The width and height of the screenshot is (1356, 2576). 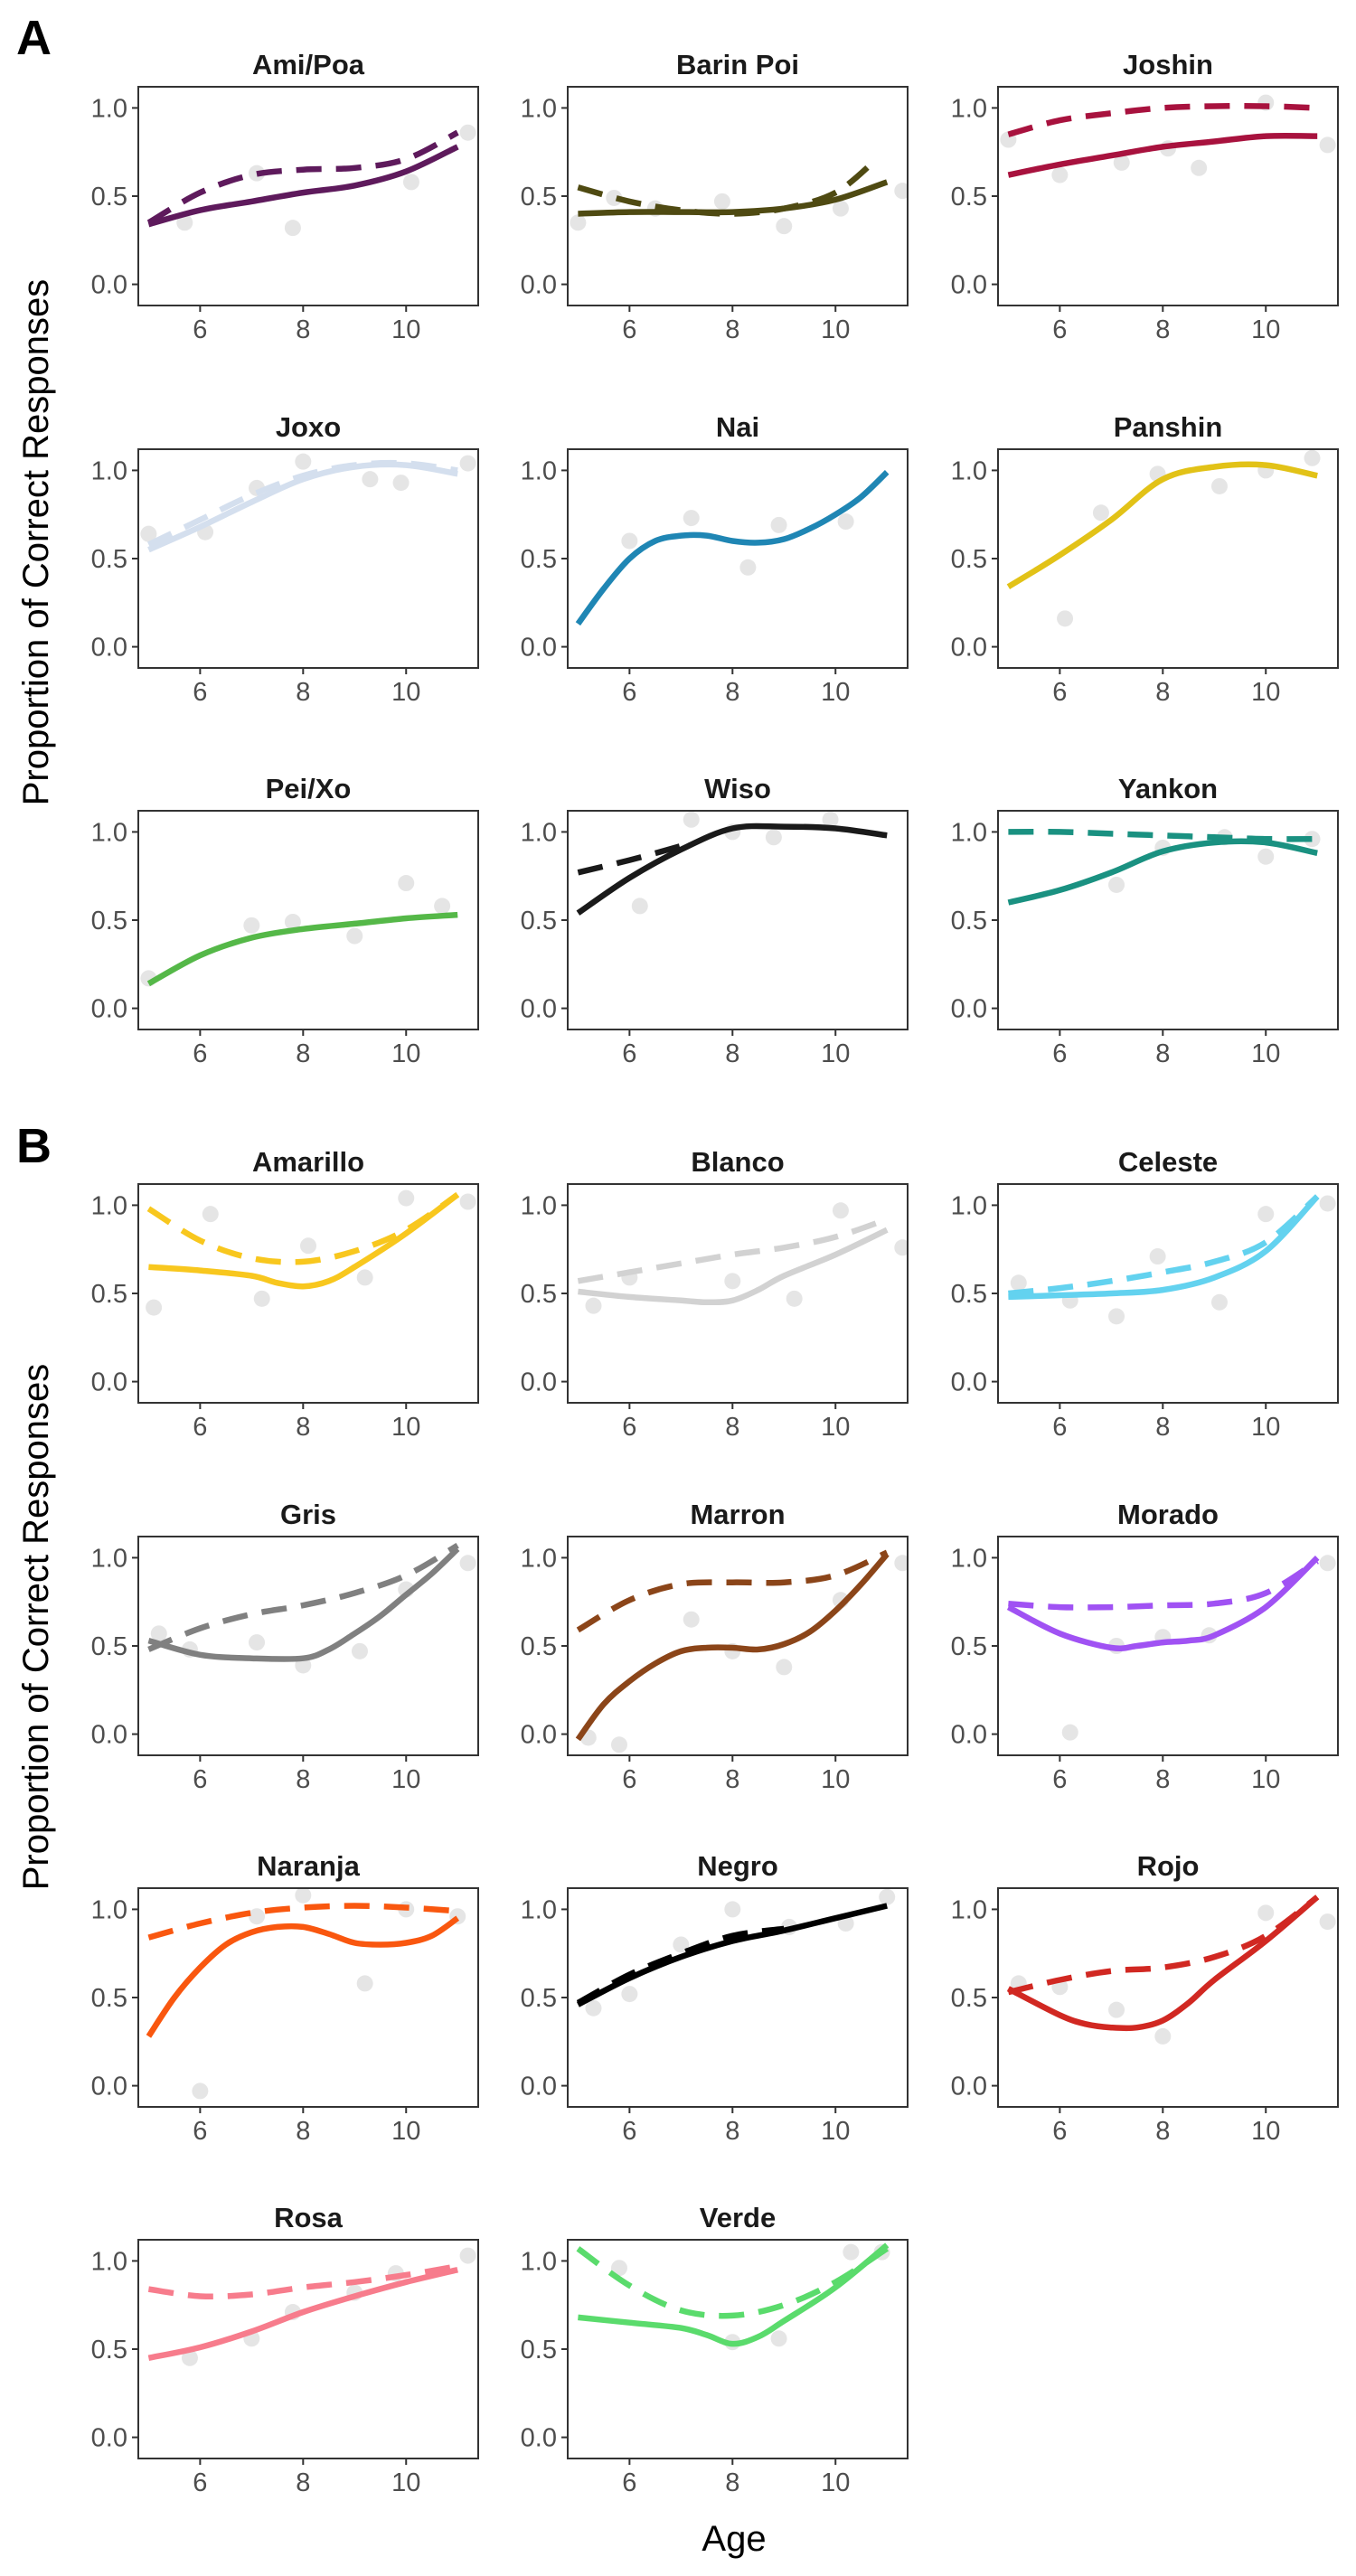 I want to click on y-axis-label-section-b: Proportion of Correct Responses, so click(x=36, y=1628).